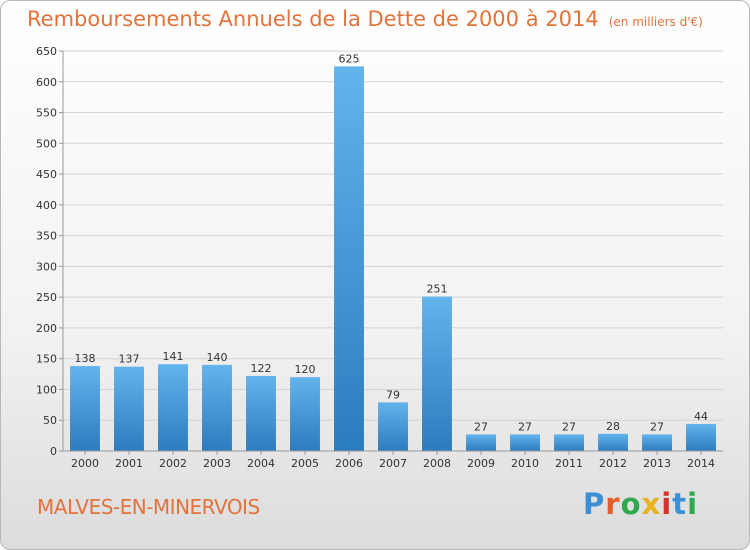 The height and width of the screenshot is (550, 750). I want to click on y-tick-label: 200, so click(46, 328).